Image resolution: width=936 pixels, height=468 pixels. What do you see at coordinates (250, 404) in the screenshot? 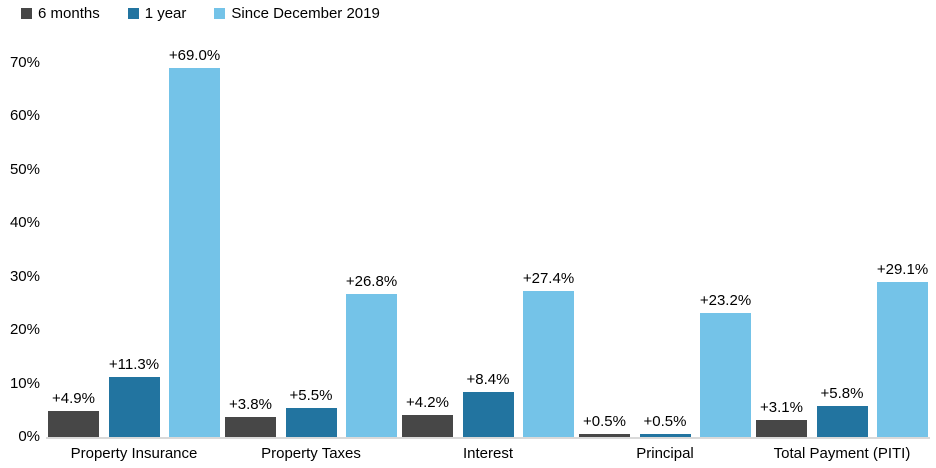
I see `bar-value-label: +3.8%` at bounding box center [250, 404].